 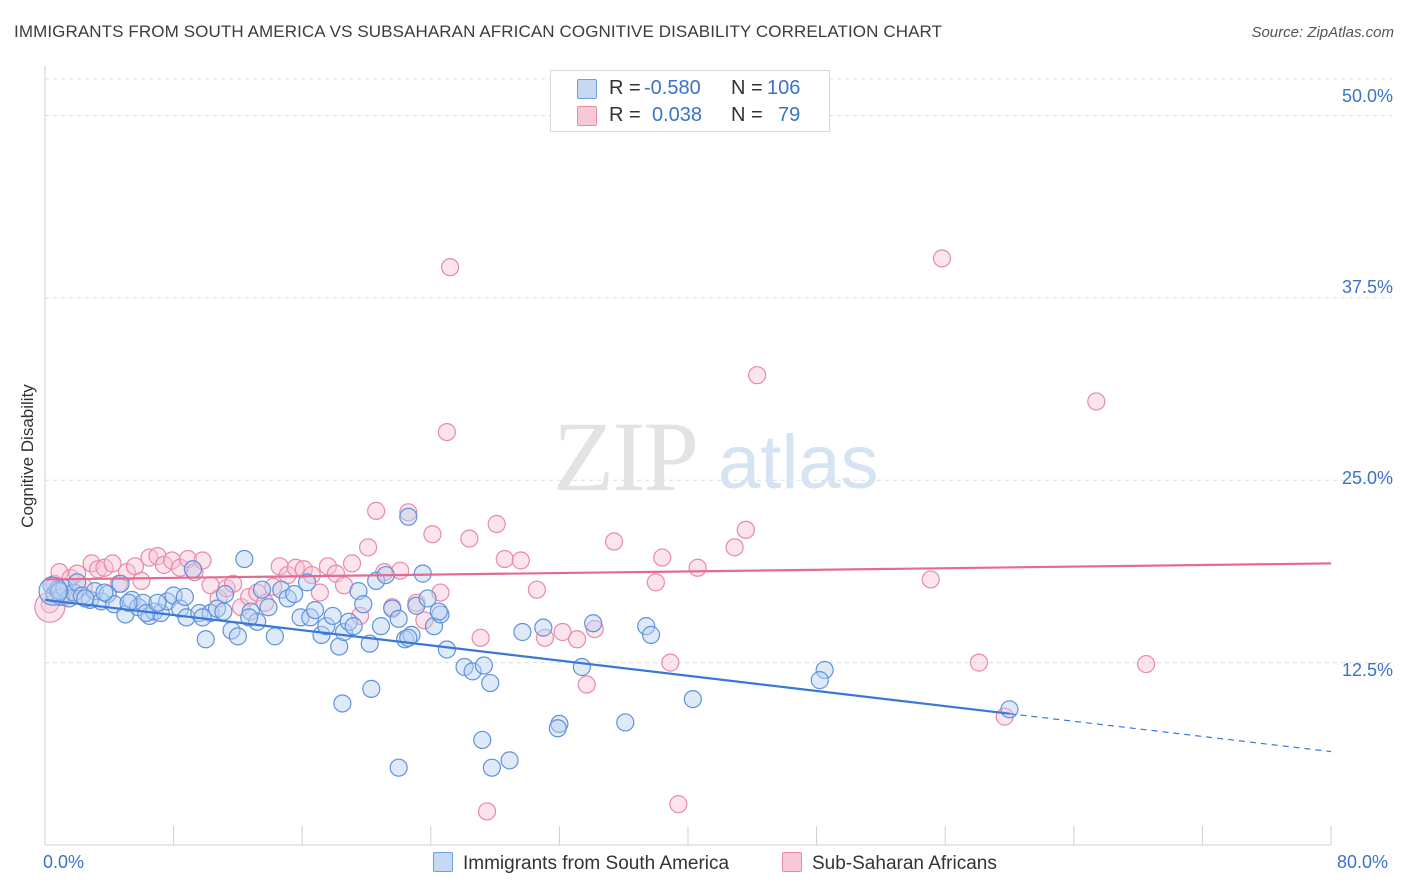 I want to click on source-label: Source: ZipAtlas.com, so click(x=1322, y=32).